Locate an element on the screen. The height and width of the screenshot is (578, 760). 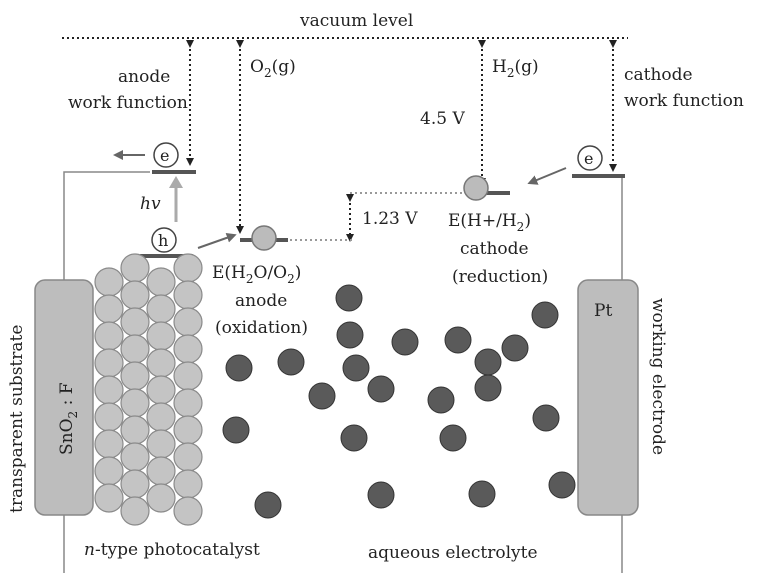
sno2-electrode is located at coordinates (64, 397).